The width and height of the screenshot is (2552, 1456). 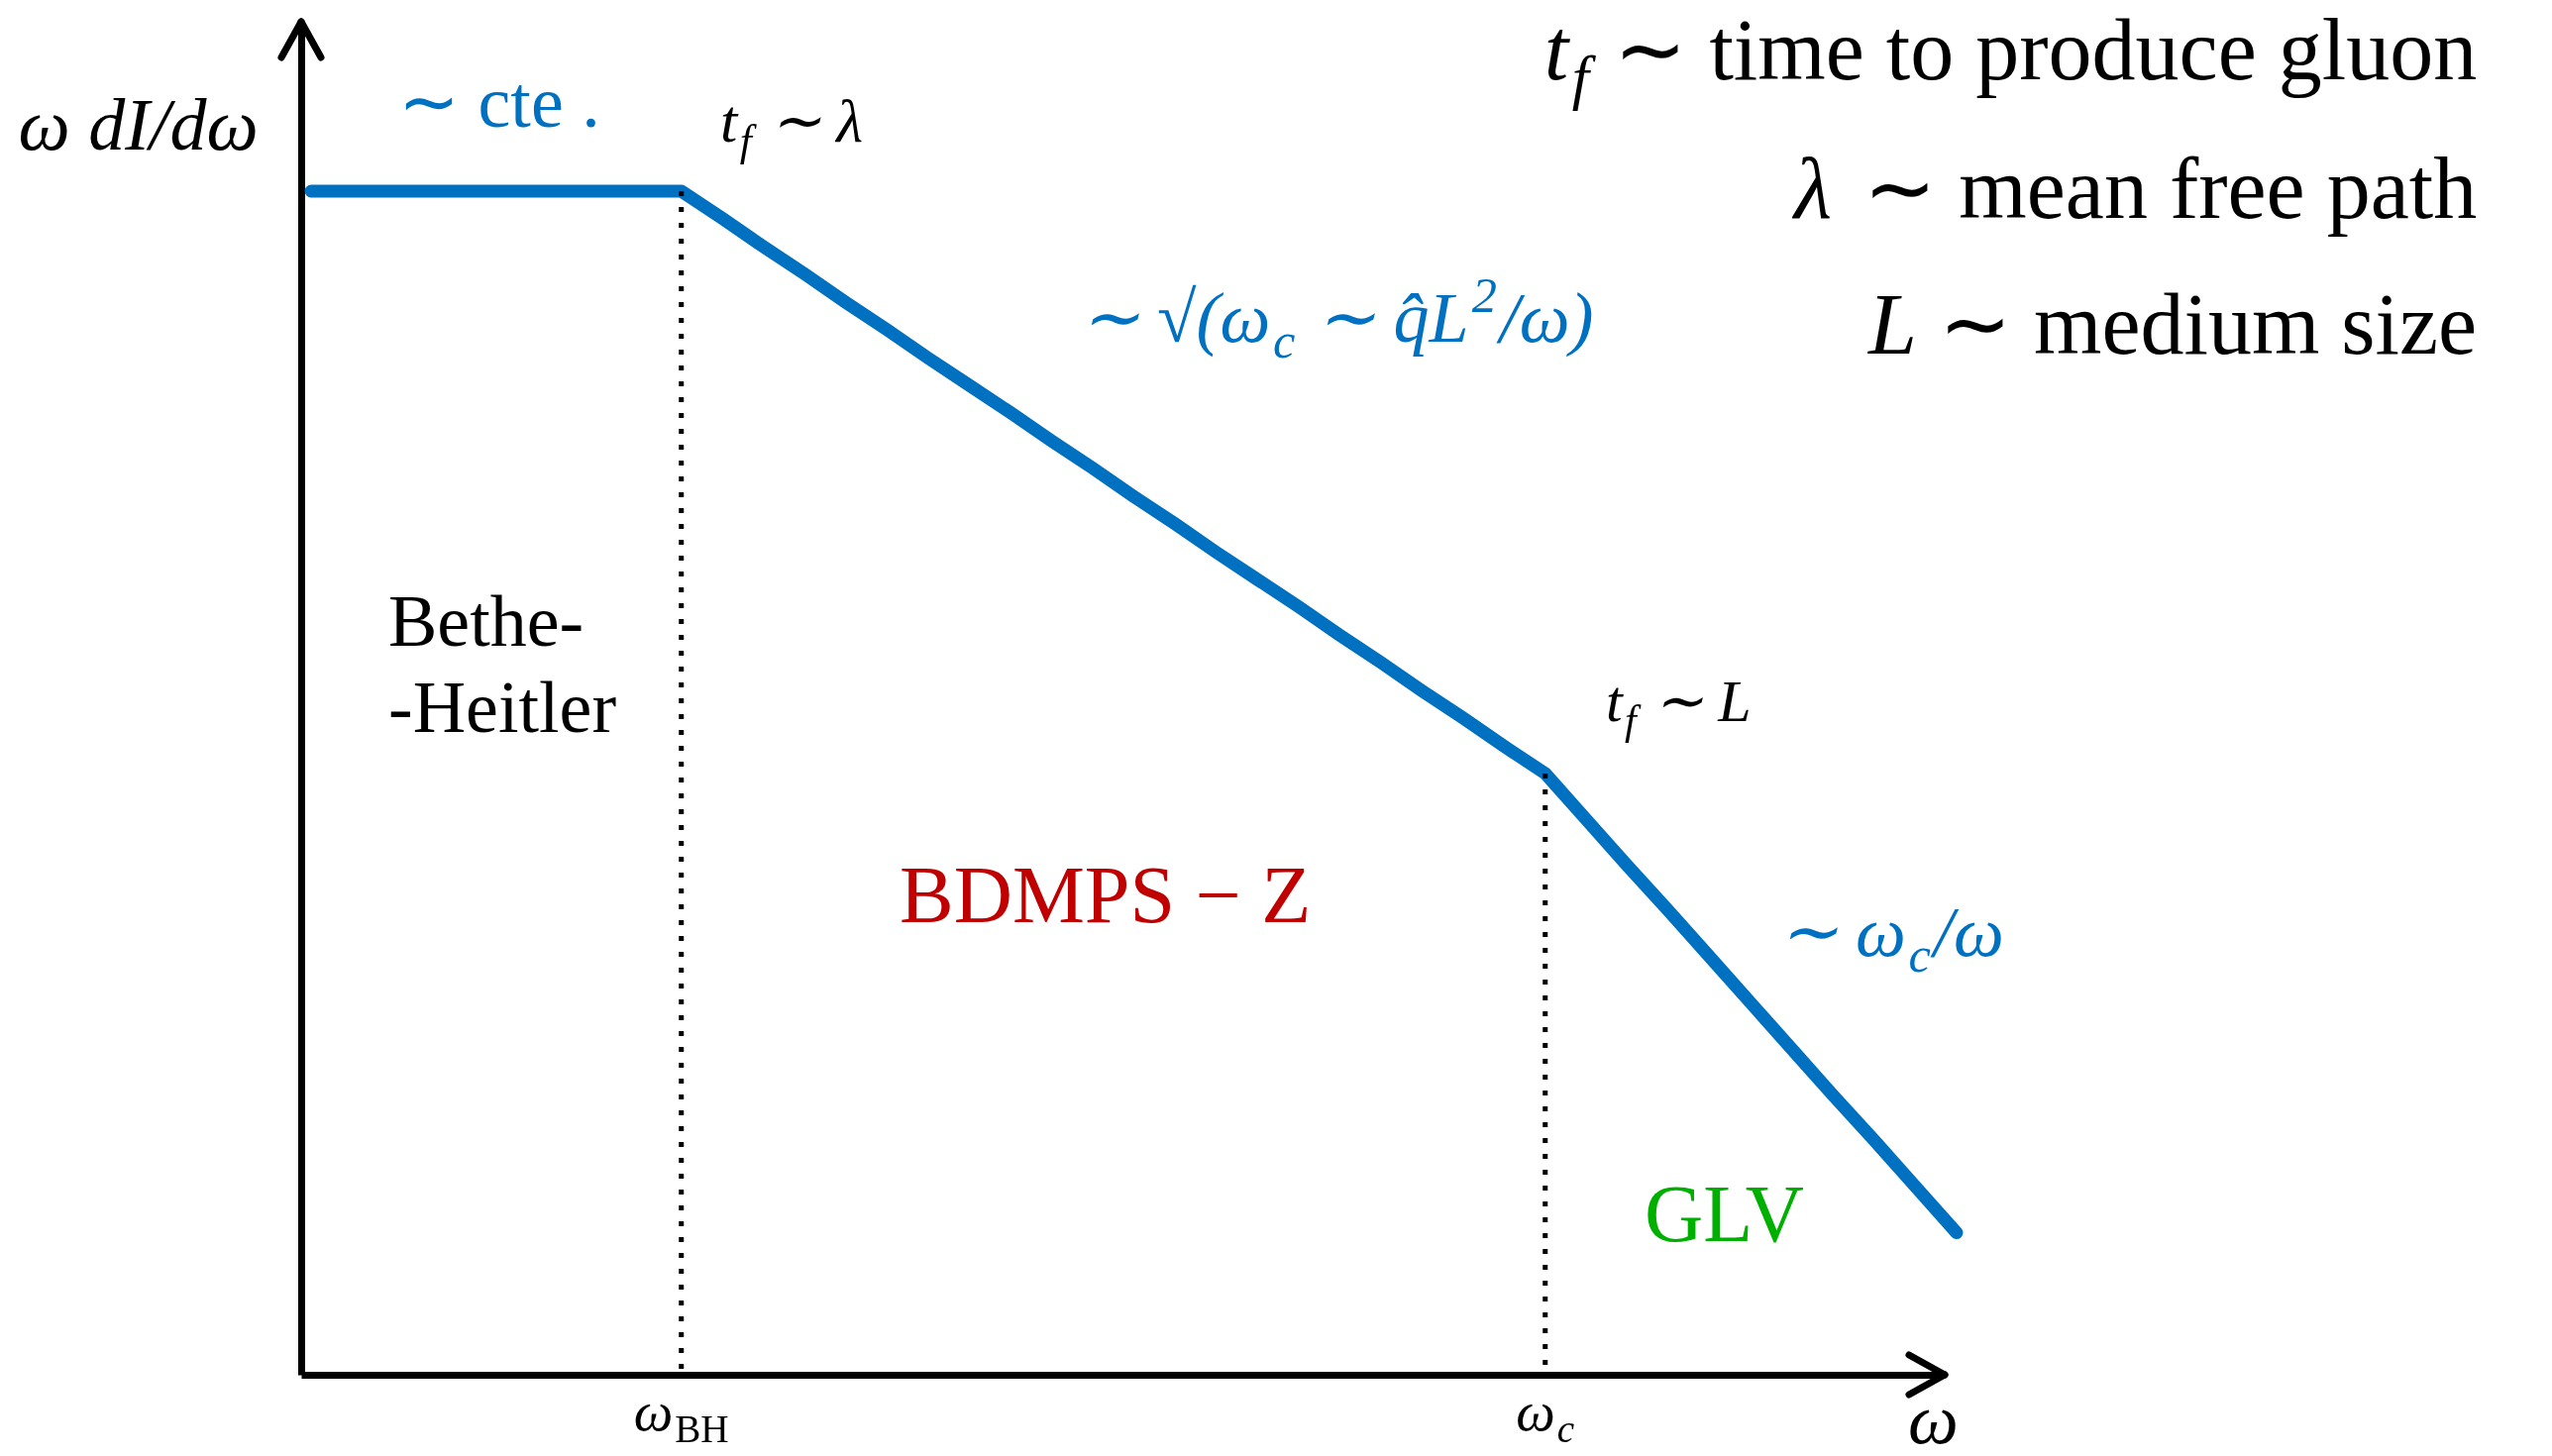 I want to click on annotation: λ ∼ mean free path, so click(x=2134, y=189).